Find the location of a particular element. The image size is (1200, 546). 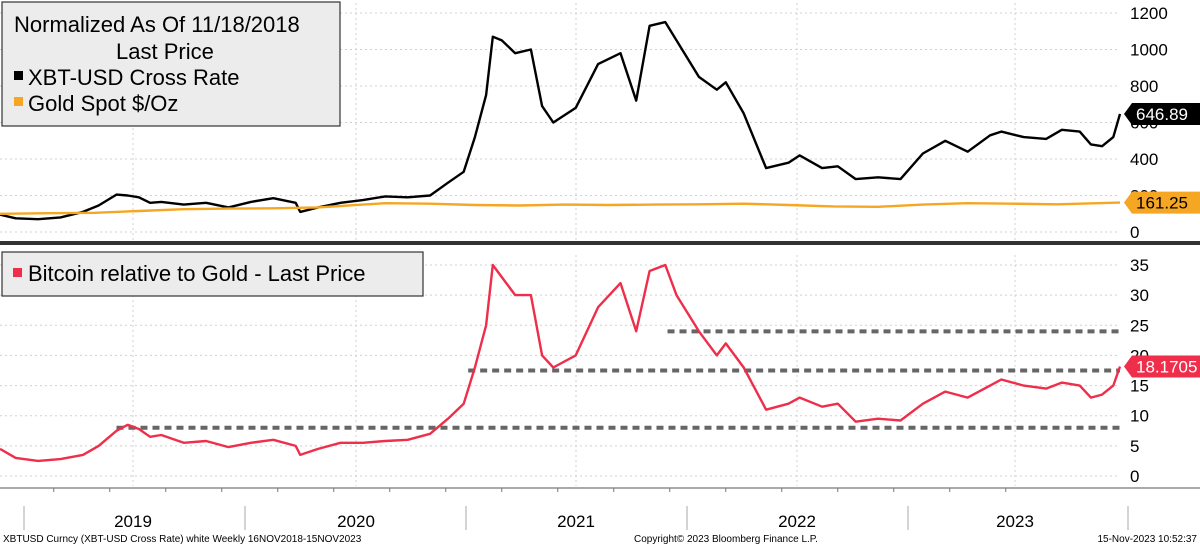

bottom-legend-box is located at coordinates (212, 274).